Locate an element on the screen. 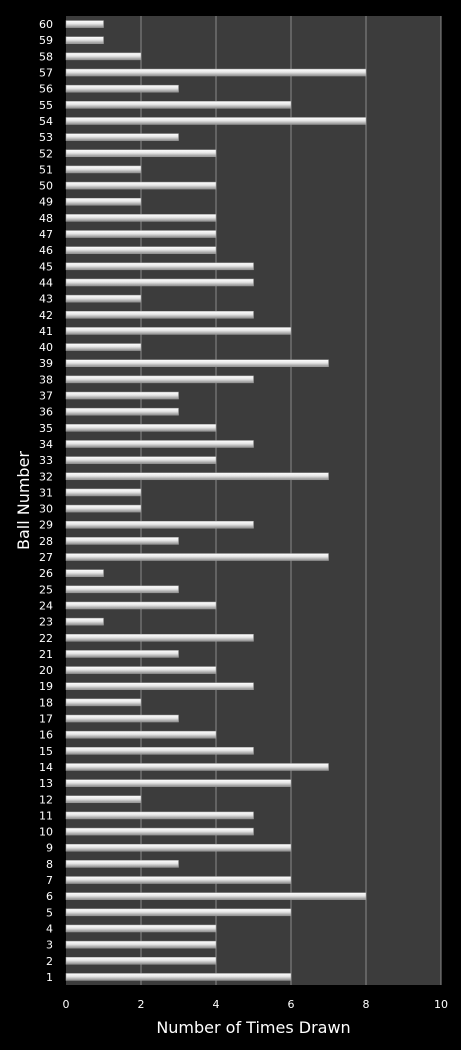 The height and width of the screenshot is (1050, 461). y-tick-label: 21 is located at coordinates (46, 654).